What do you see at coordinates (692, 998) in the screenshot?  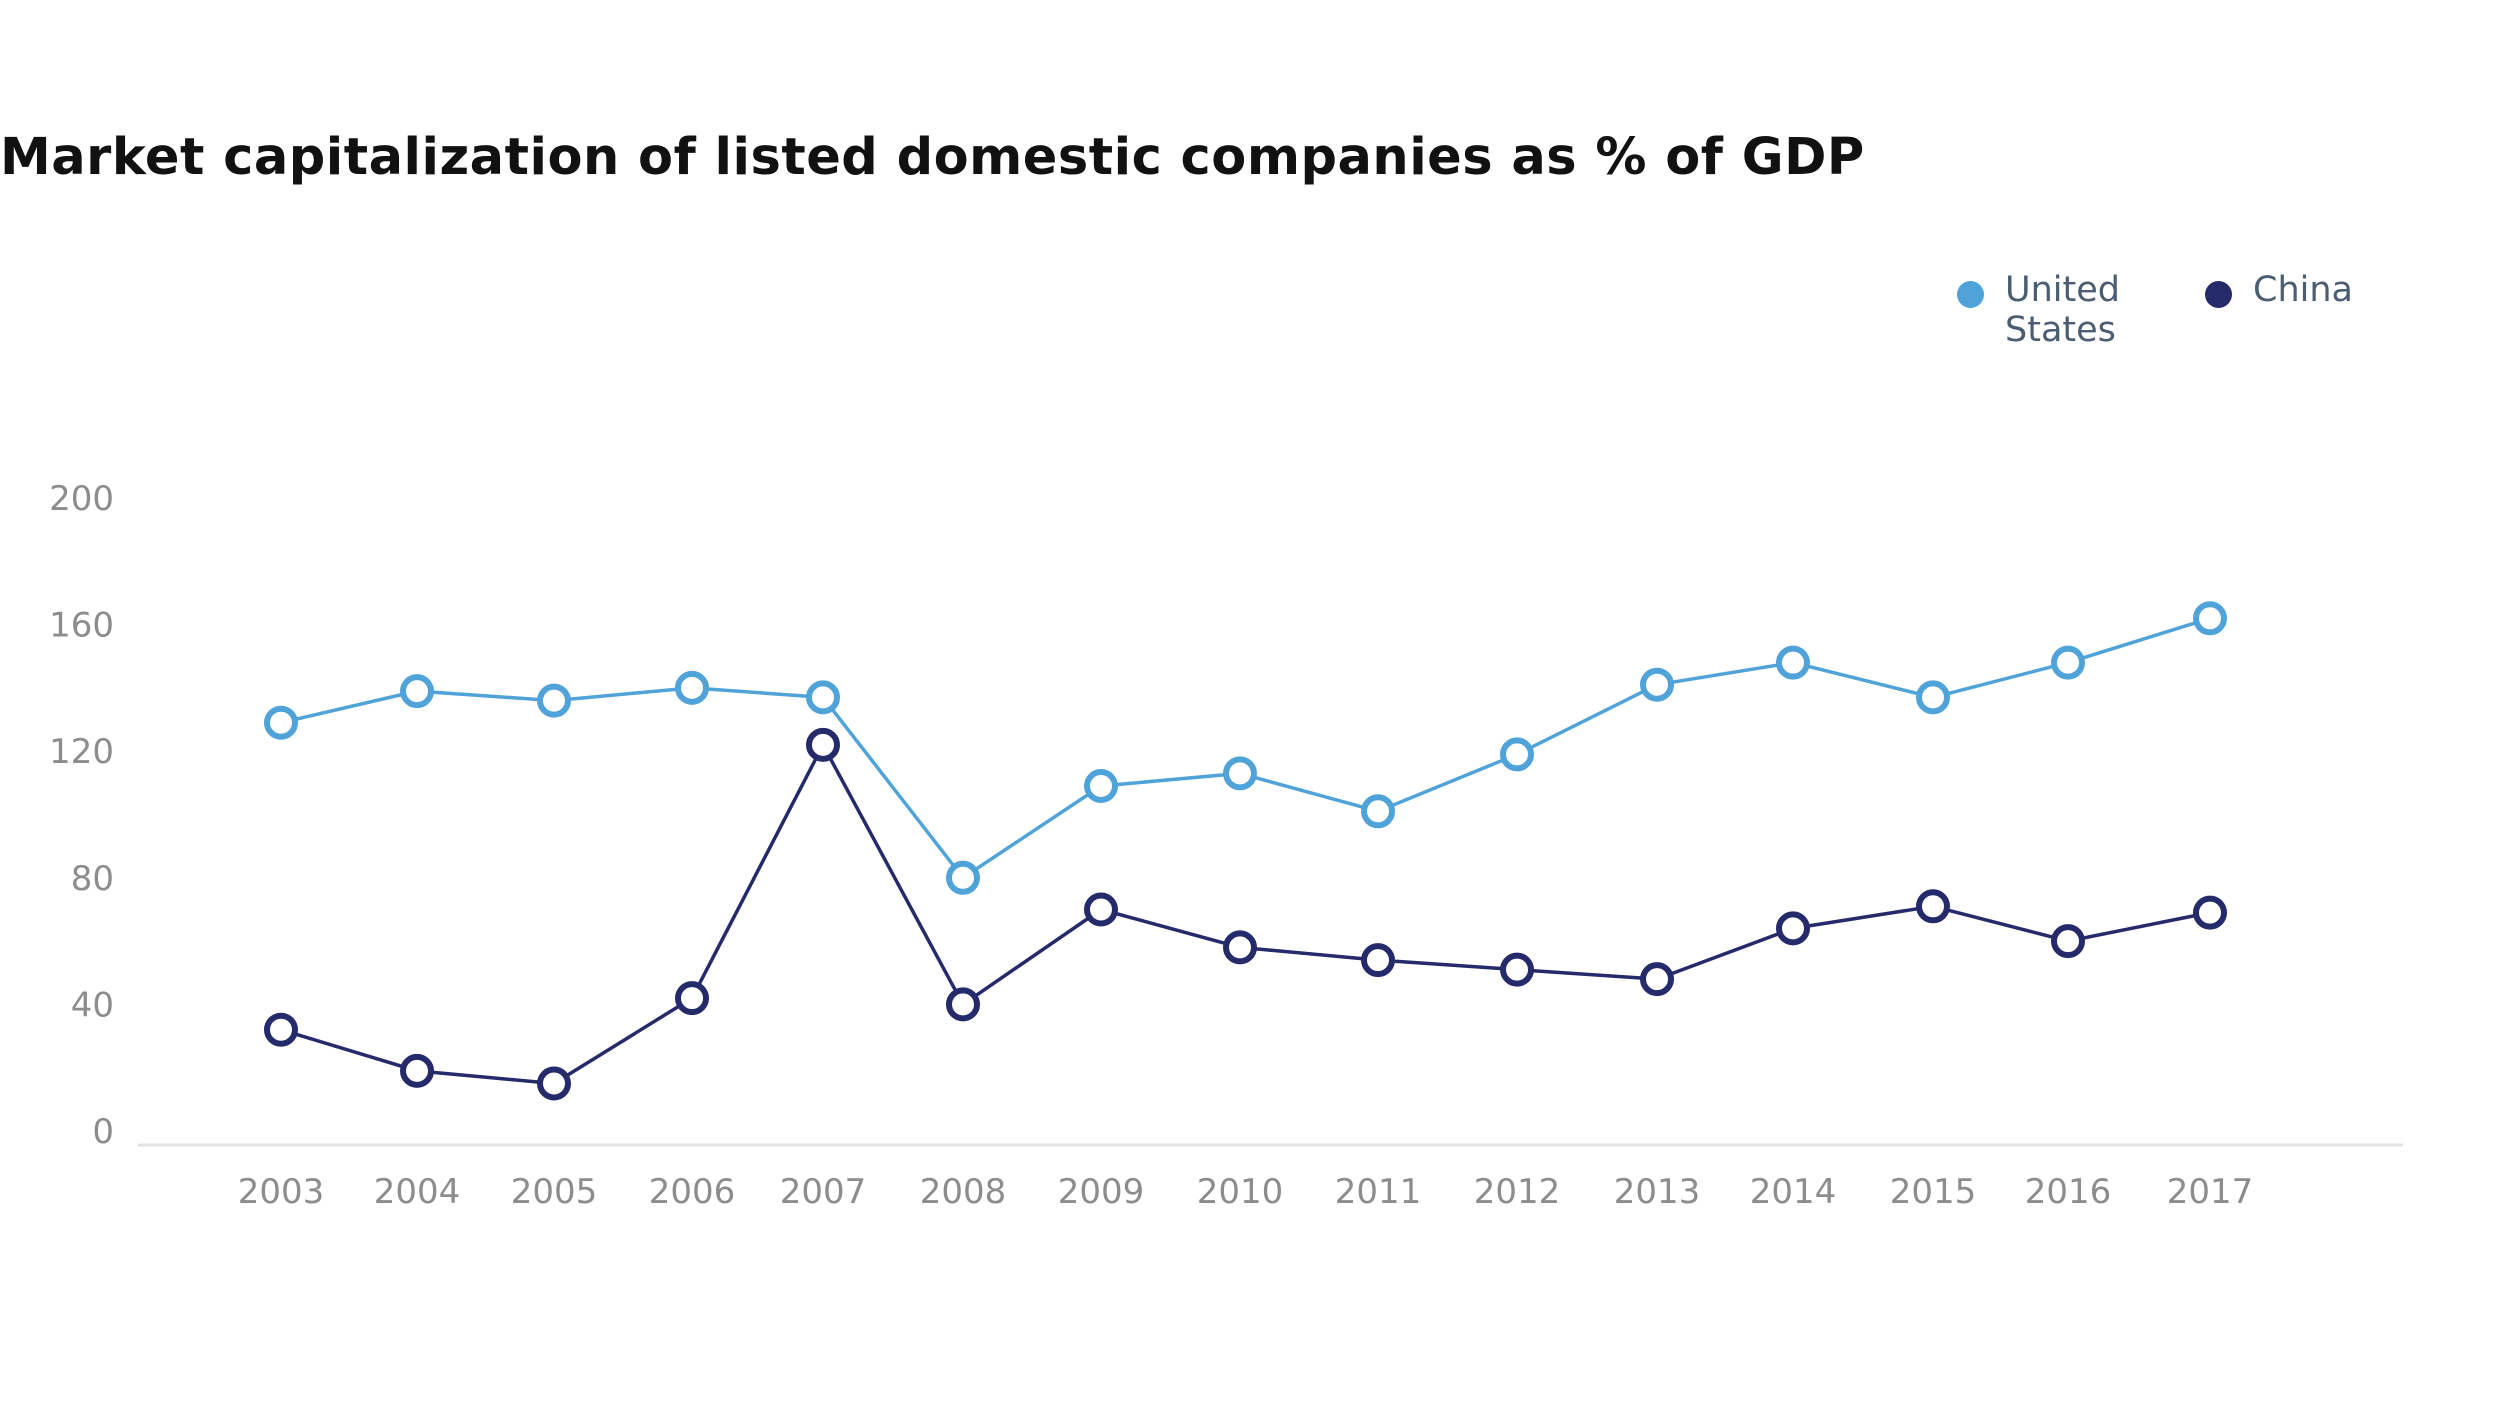 I see `data-point-china-2006` at bounding box center [692, 998].